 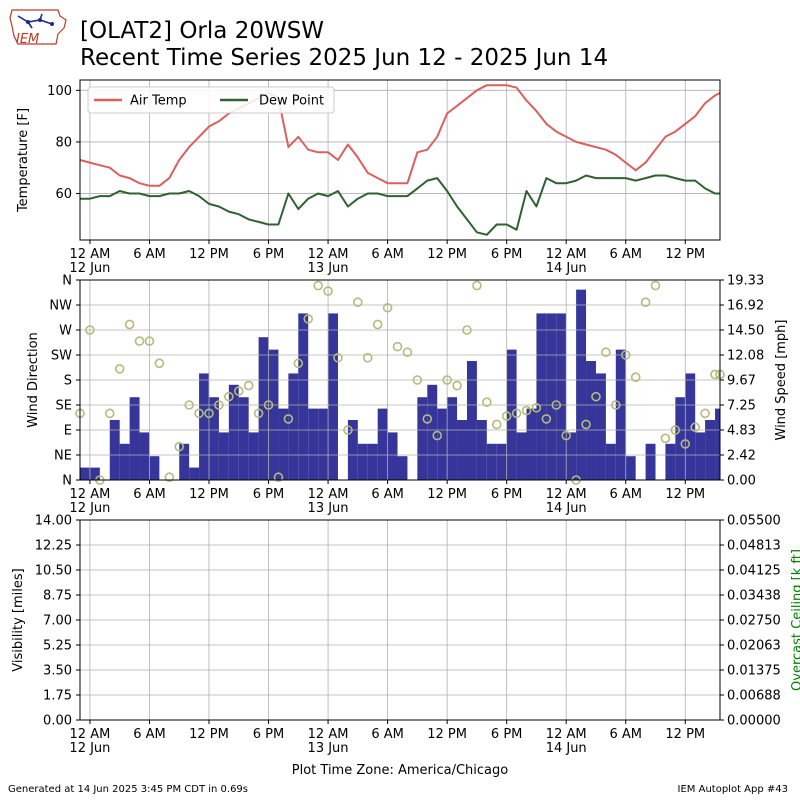 What do you see at coordinates (741, 481) in the screenshot?
I see `y2-tick-label: 0.00` at bounding box center [741, 481].